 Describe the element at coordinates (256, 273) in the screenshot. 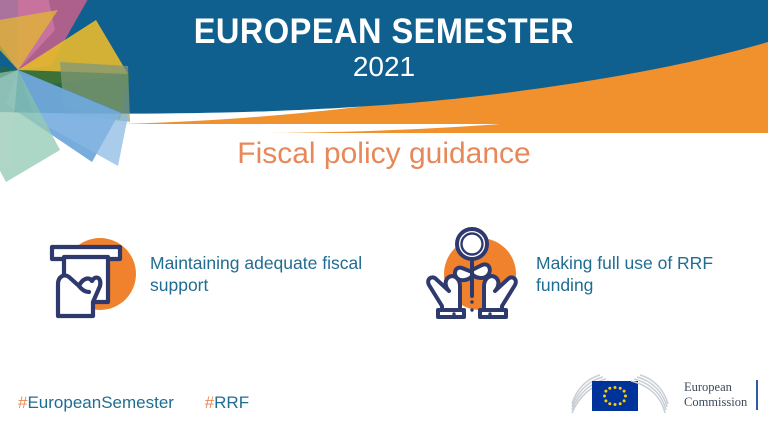

I see `key-point-1-label: Maintaining adequate fiscal support` at that location.